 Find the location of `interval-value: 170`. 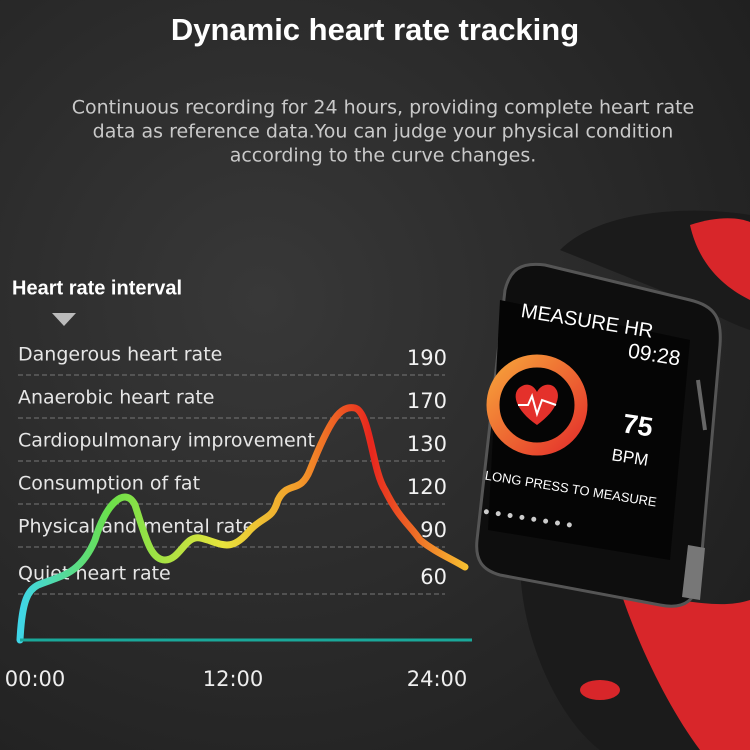

interval-value: 170 is located at coordinates (427, 401).